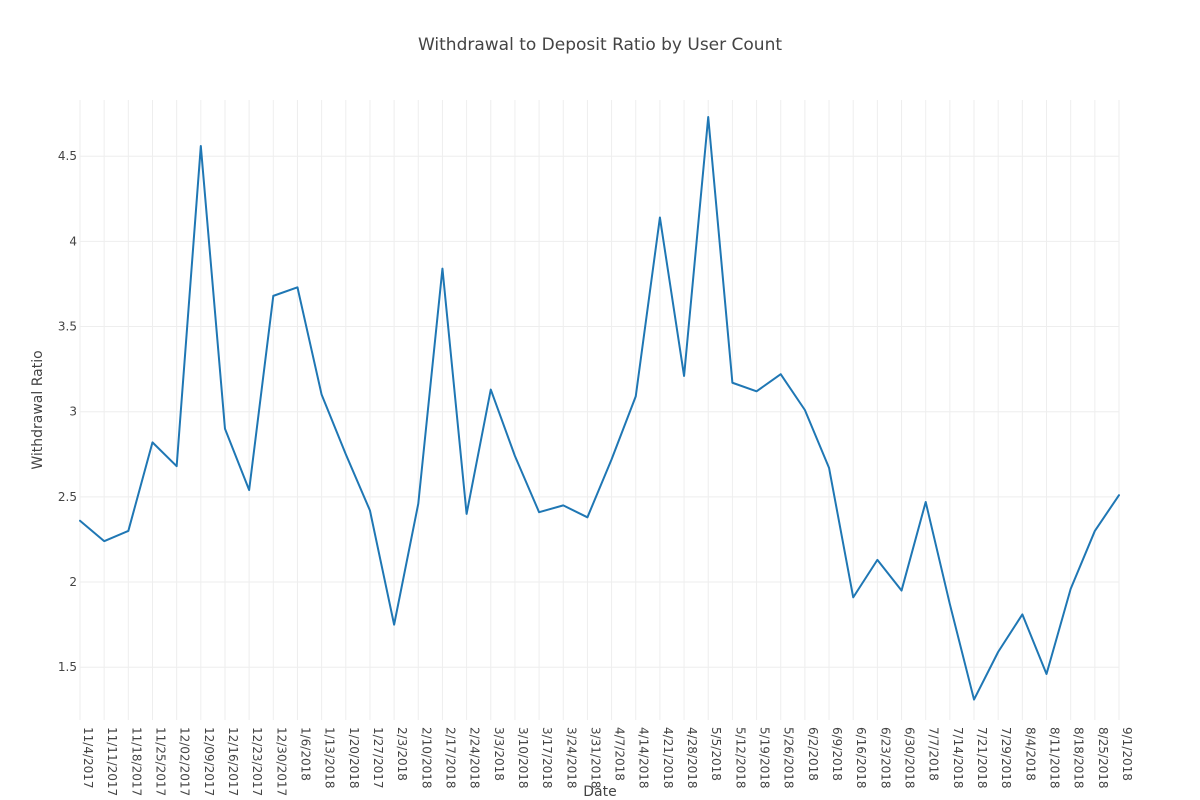 This screenshot has height=800, width=1200. Describe the element at coordinates (1030, 754) in the screenshot. I see `x-tick-label: 8/4/2018` at that location.